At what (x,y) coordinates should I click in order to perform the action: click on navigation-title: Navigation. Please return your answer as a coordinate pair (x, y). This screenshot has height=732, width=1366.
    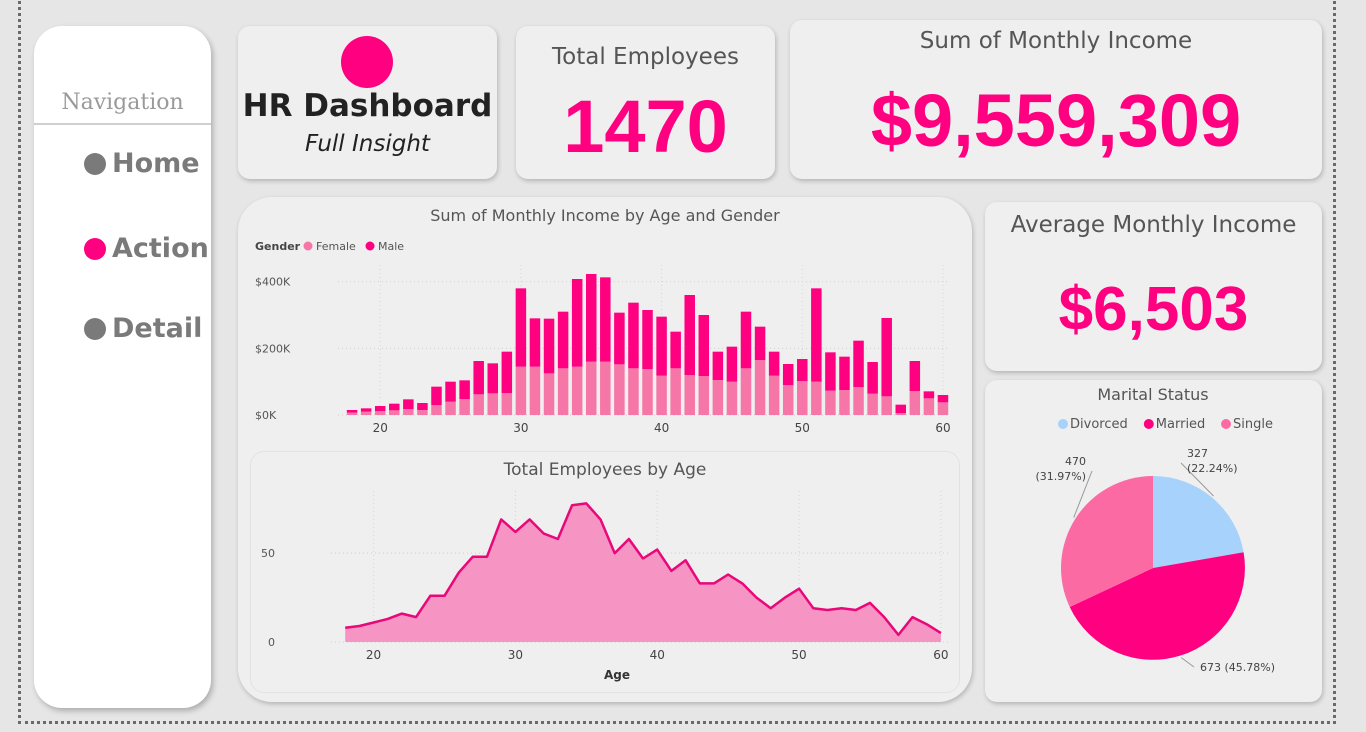
    Looking at the image, I should click on (122, 102).